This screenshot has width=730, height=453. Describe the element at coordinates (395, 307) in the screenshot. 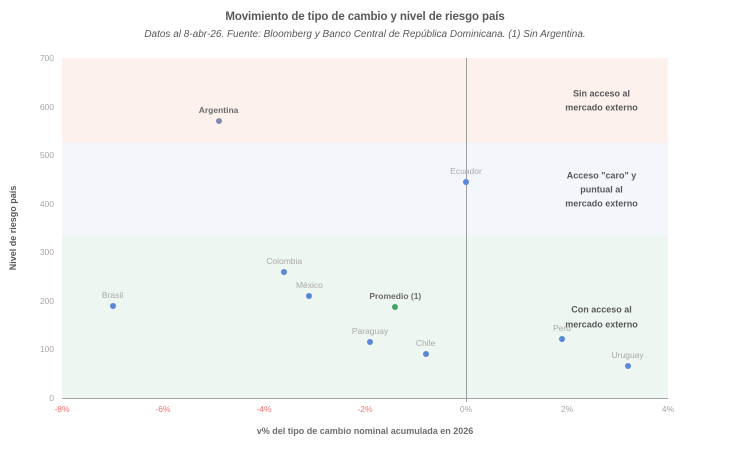

I see `data-point-promedio-1-` at that location.